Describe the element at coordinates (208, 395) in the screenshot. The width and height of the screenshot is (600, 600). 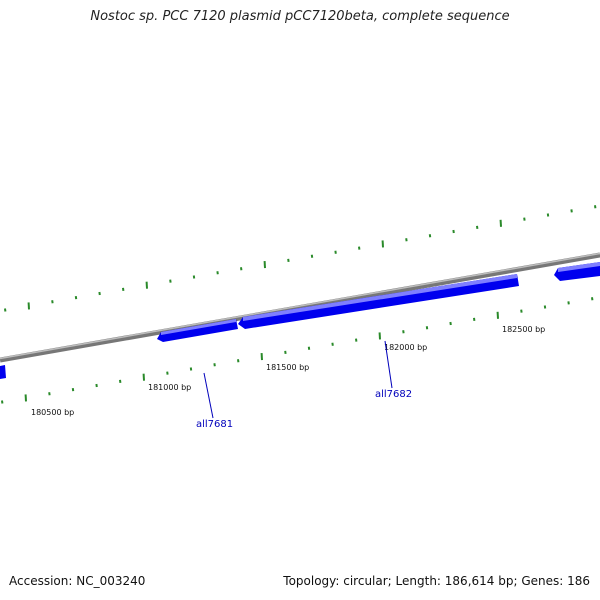
I see `gene-label-leader-all7681` at that location.